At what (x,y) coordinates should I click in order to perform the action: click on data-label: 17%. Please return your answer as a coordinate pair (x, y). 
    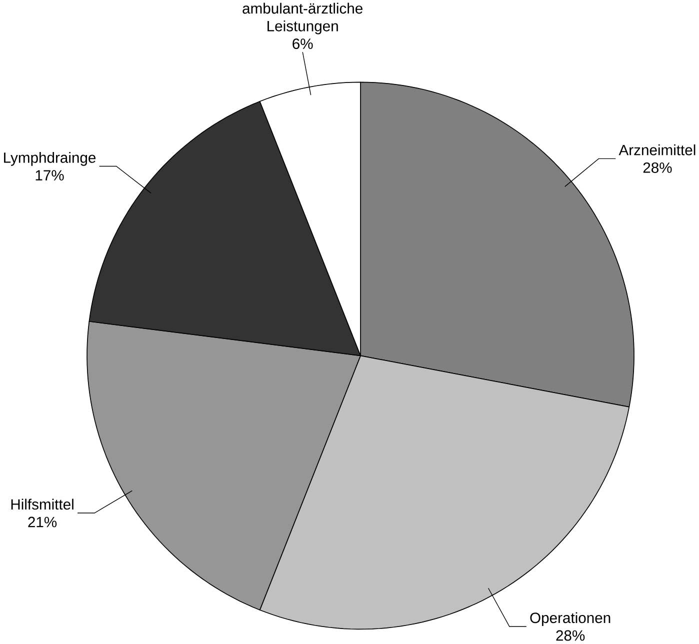
    Looking at the image, I should click on (50, 175).